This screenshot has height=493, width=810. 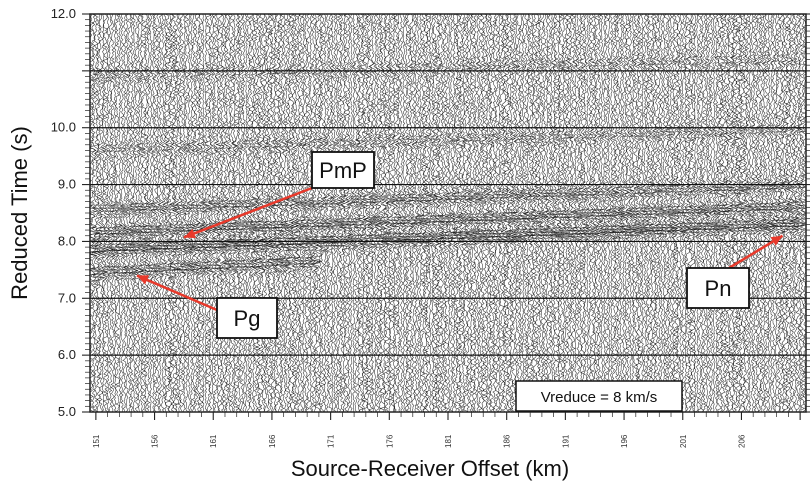 I want to click on x-axis-ticks: 151 156 161 166 171 176 181 186 191 196 201 206, so click(x=446, y=430).